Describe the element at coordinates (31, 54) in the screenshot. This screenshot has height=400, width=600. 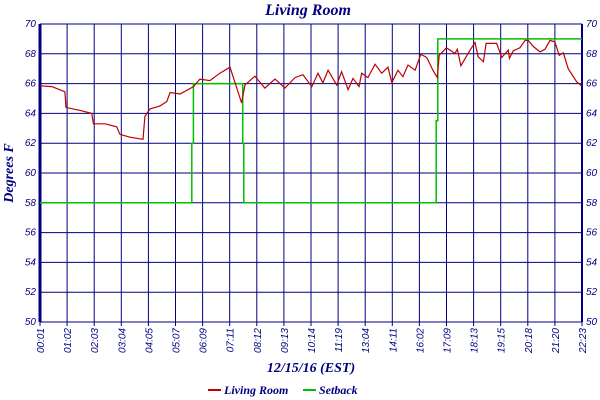
I see `y-tick-label-left: 68` at that location.